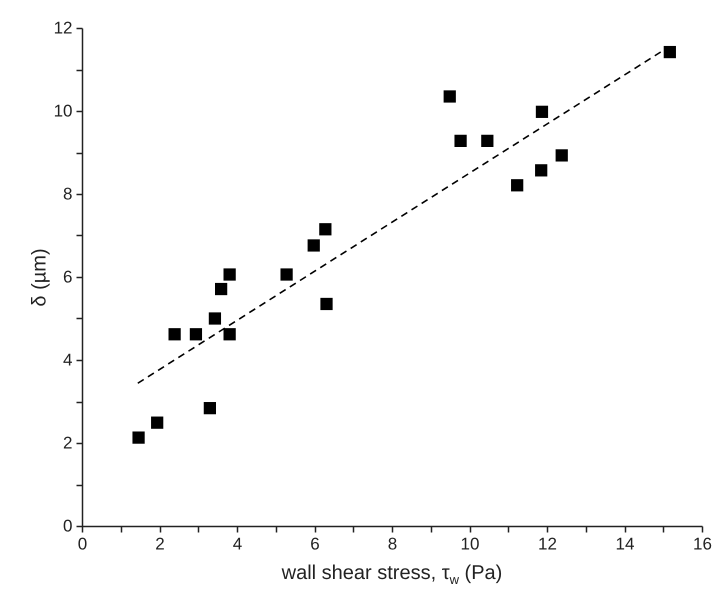 The image size is (715, 604). What do you see at coordinates (392, 574) in the screenshot?
I see `x-axis-title: wall shear stress, τ$_{w}$ (Pa)` at bounding box center [392, 574].